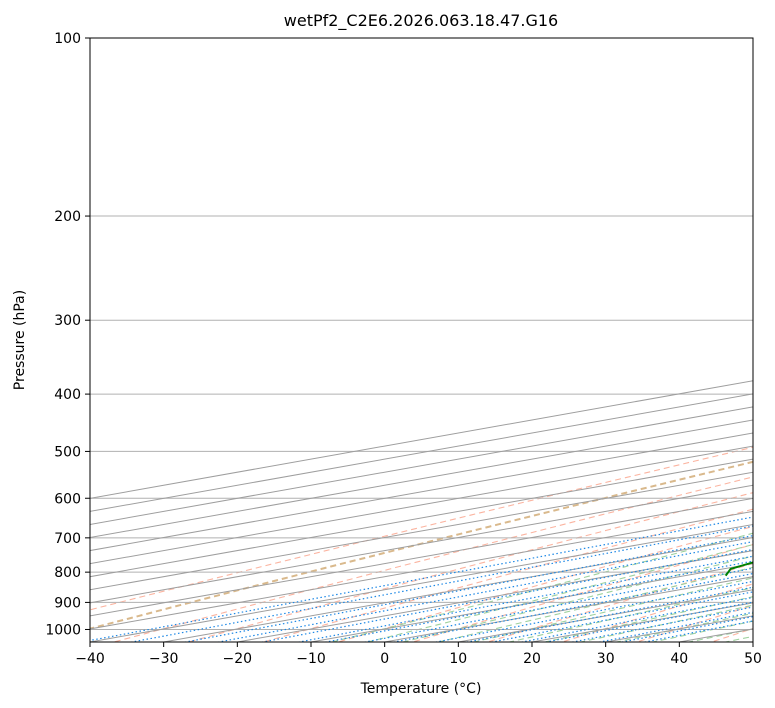  What do you see at coordinates (67, 321) in the screenshot?
I see `y-tick-label: 300` at bounding box center [67, 321].